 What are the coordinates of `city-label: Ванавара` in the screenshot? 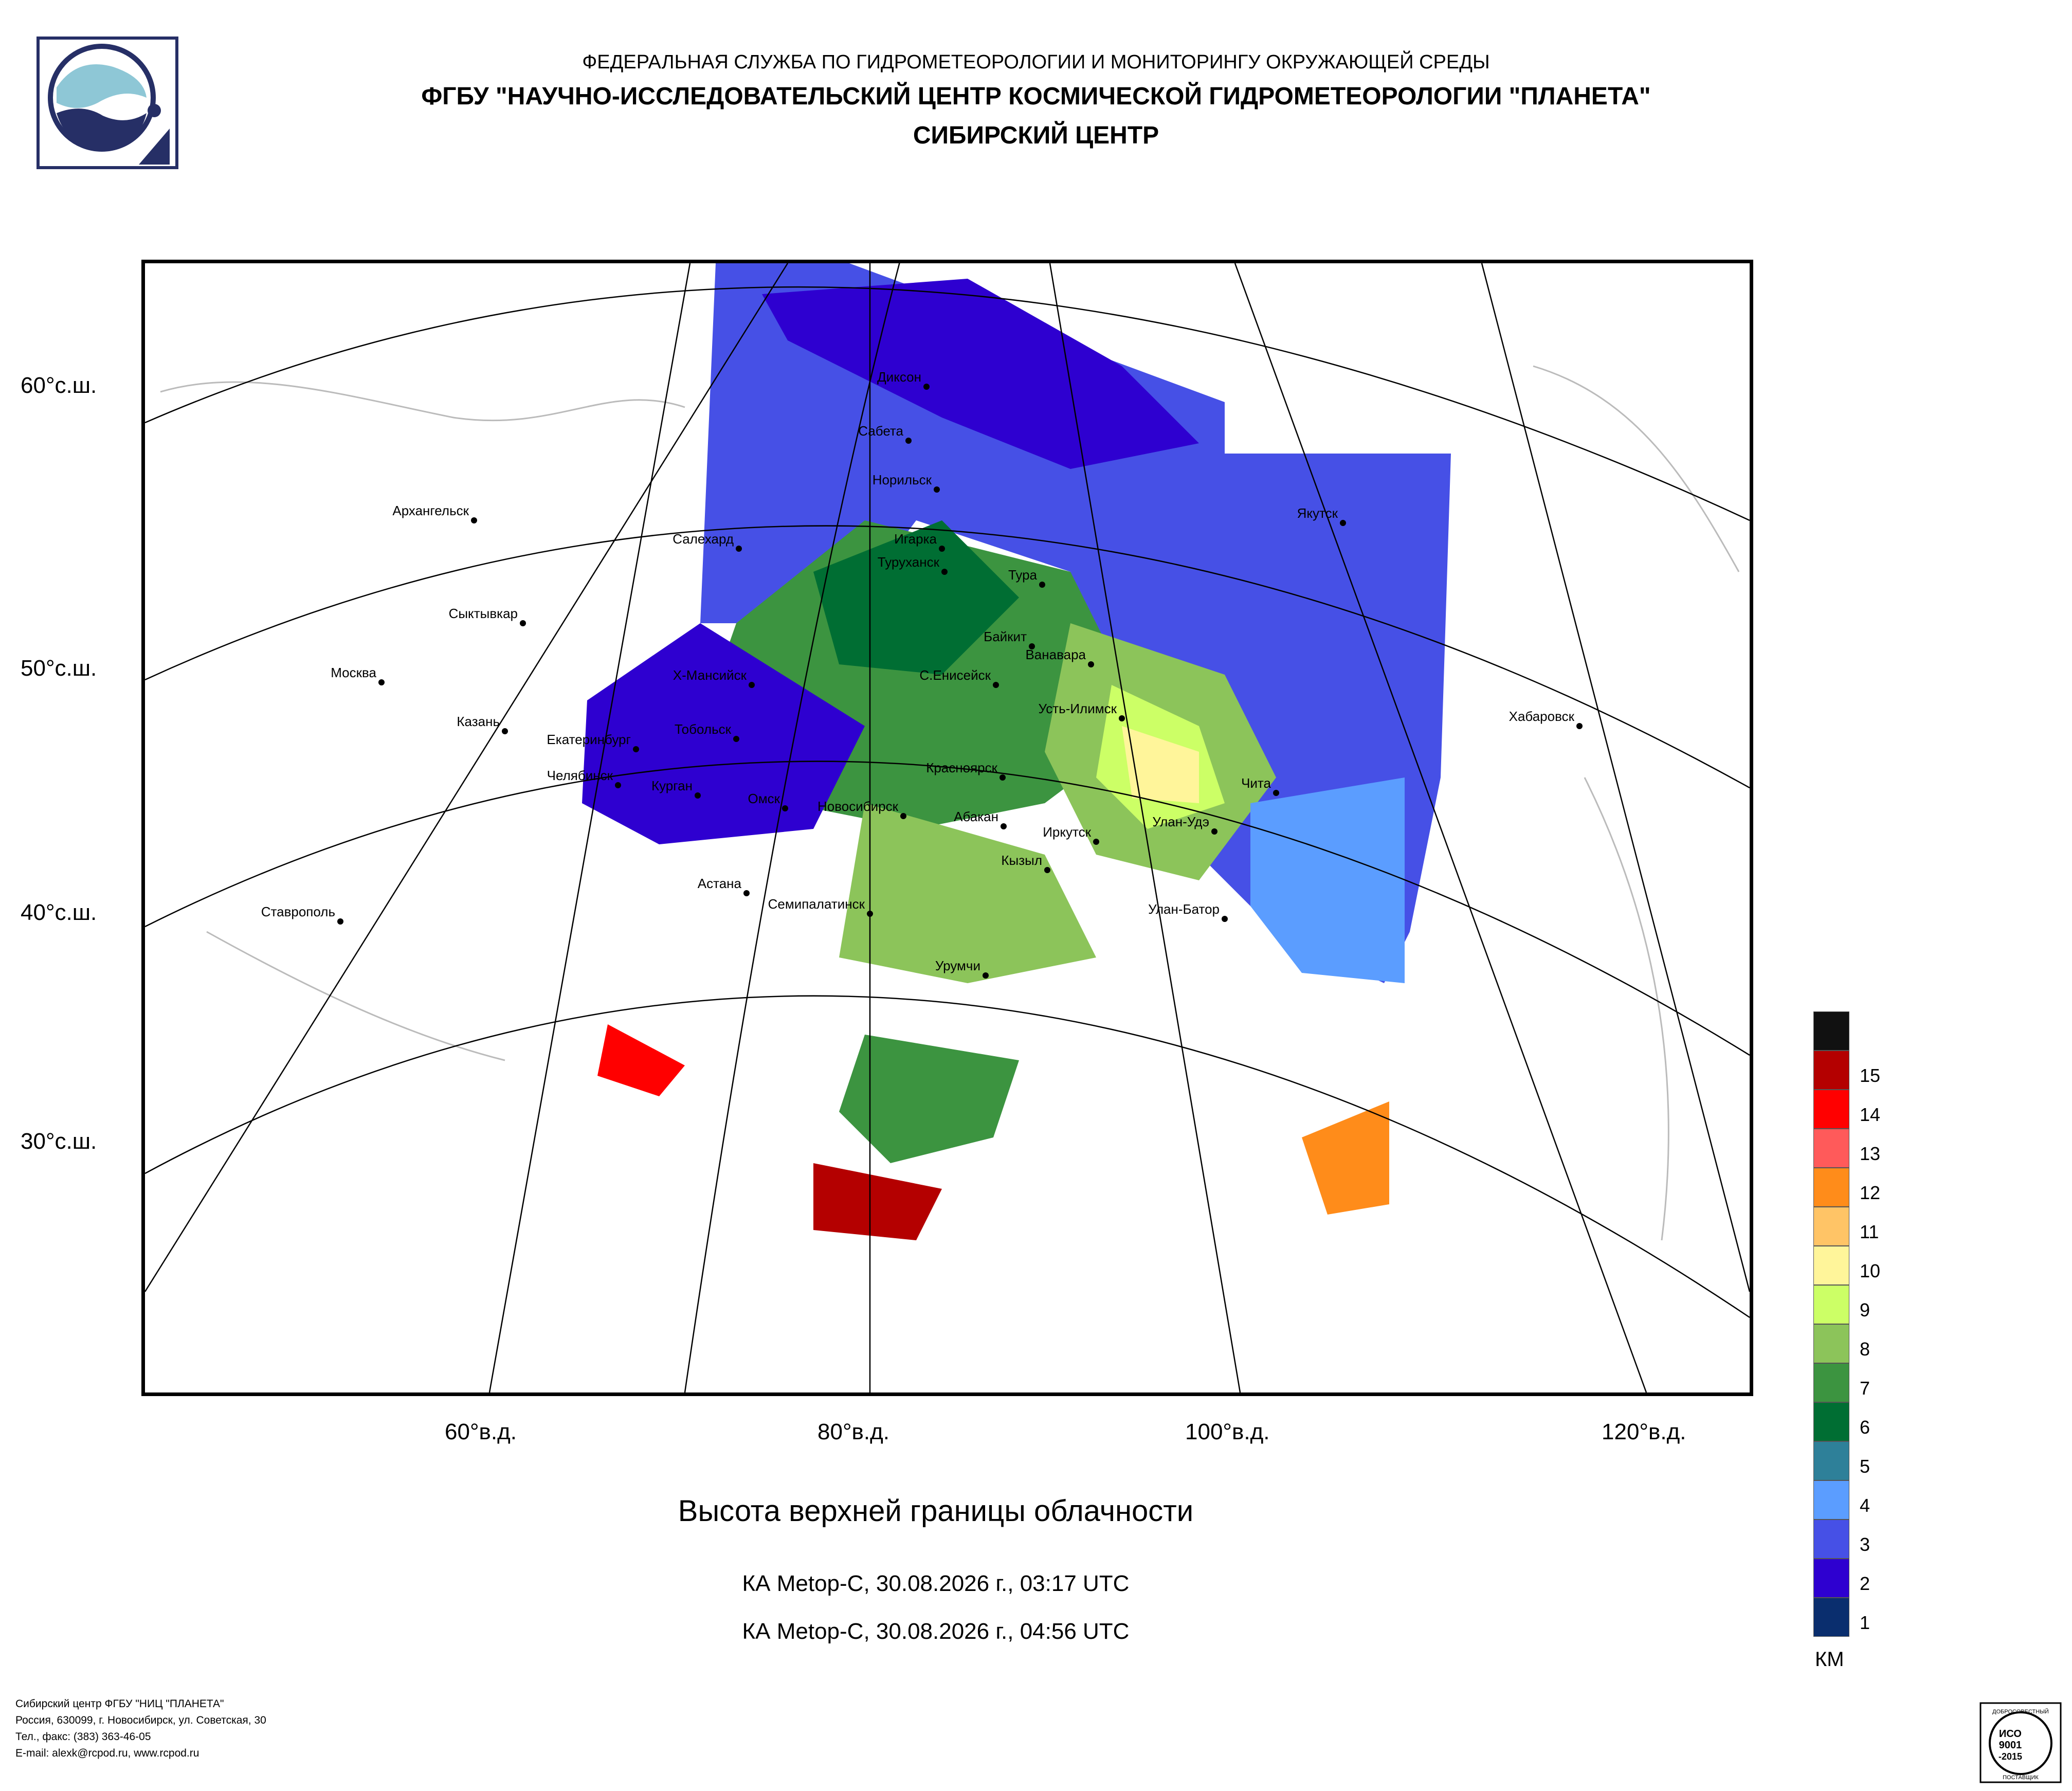 It's located at (1055, 654).